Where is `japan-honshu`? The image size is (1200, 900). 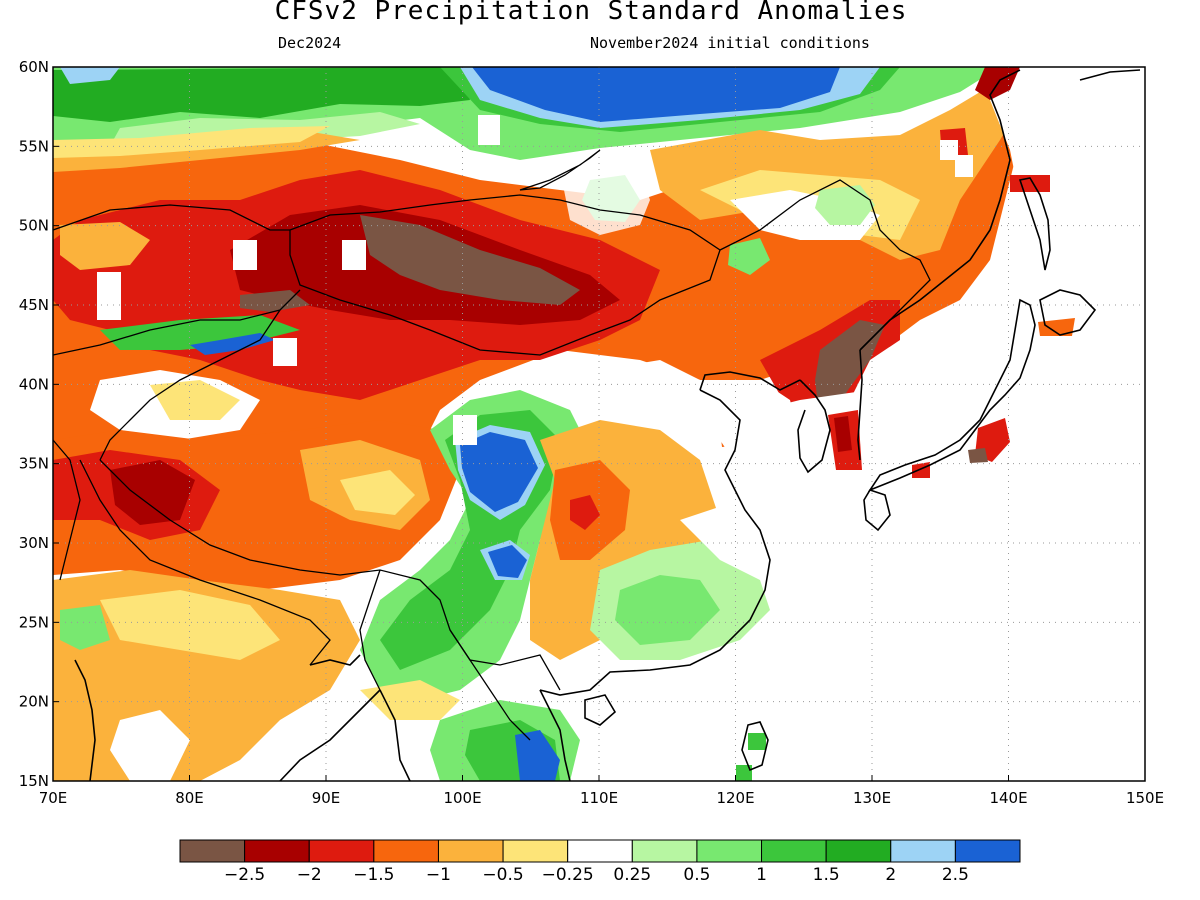
japan-honshu is located at coordinates (951, 395).